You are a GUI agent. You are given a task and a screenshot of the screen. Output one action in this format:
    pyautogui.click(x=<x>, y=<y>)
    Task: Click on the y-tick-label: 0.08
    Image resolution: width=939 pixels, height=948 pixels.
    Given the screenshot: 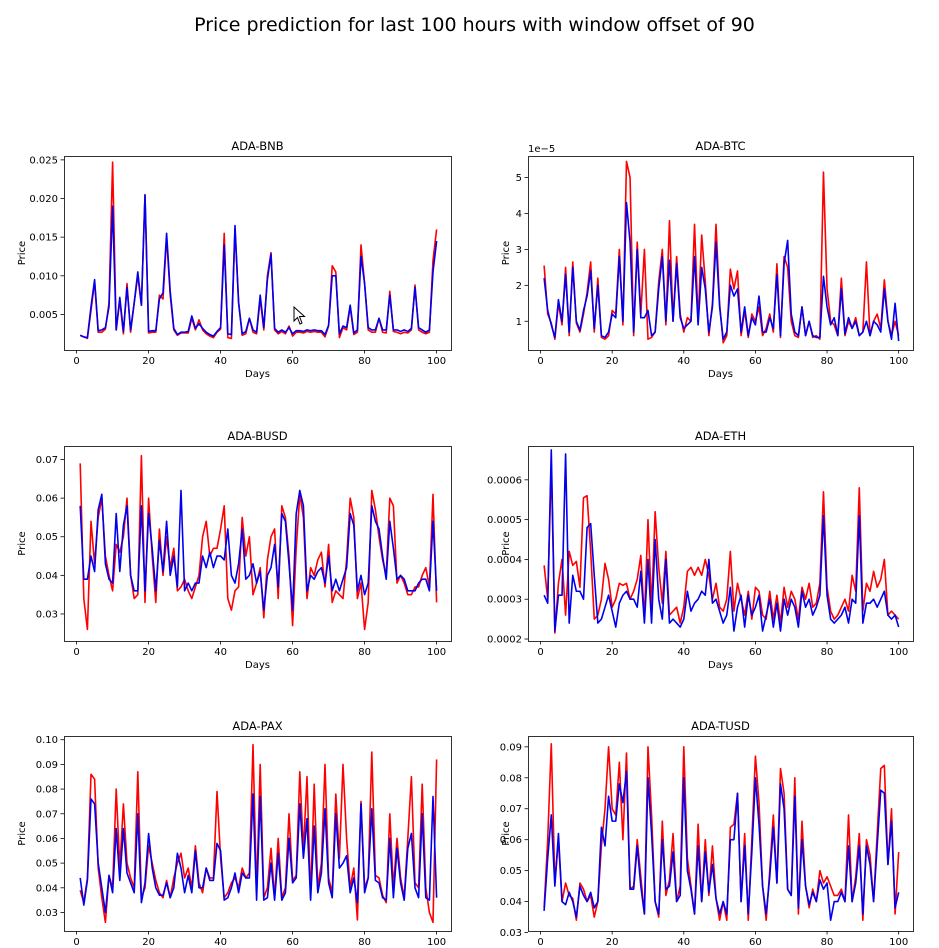 What is the action you would take?
    pyautogui.click(x=47, y=790)
    